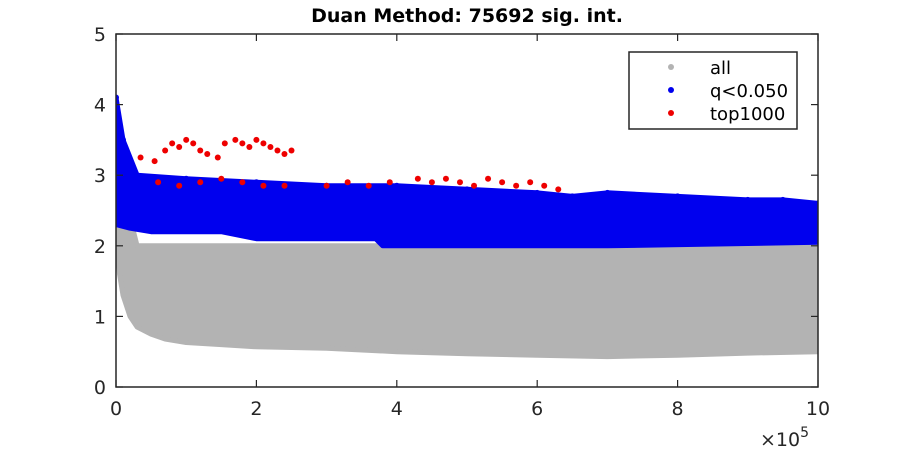  Describe the element at coordinates (537, 409) in the screenshot. I see `x-tick-label: 6` at that location.